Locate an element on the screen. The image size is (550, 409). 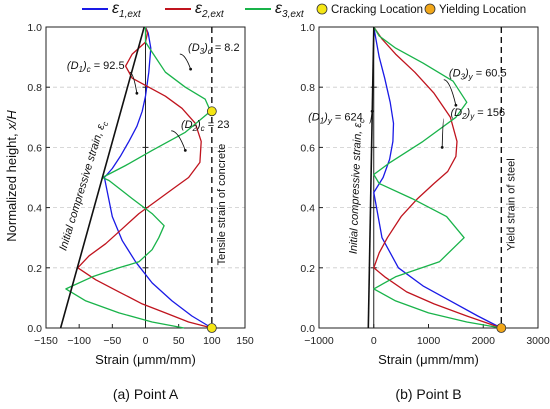
legend-item: ε3,ext is located at coordinates (275, 10).